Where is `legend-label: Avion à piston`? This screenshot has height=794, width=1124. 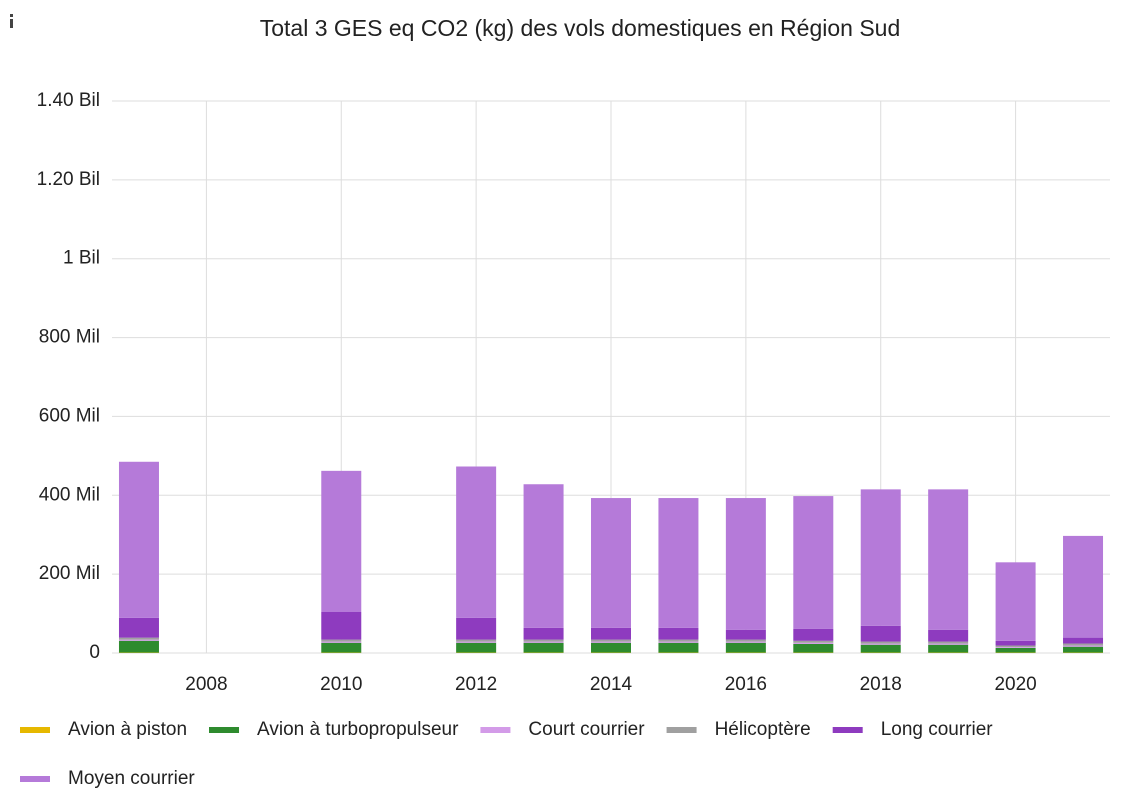 legend-label: Avion à piston is located at coordinates (127, 729).